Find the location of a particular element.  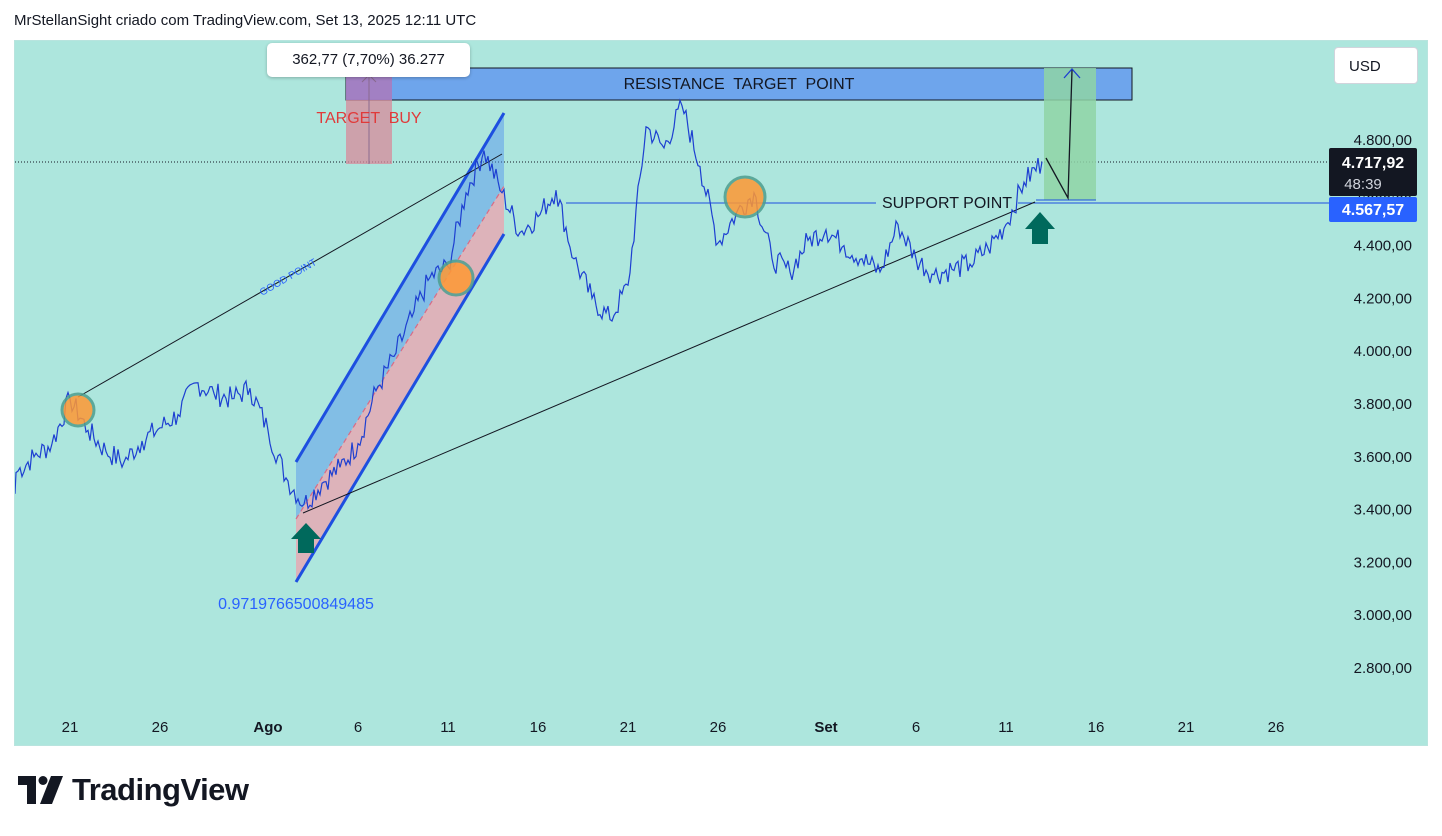

good-point-trendline is located at coordinates (290, 275).